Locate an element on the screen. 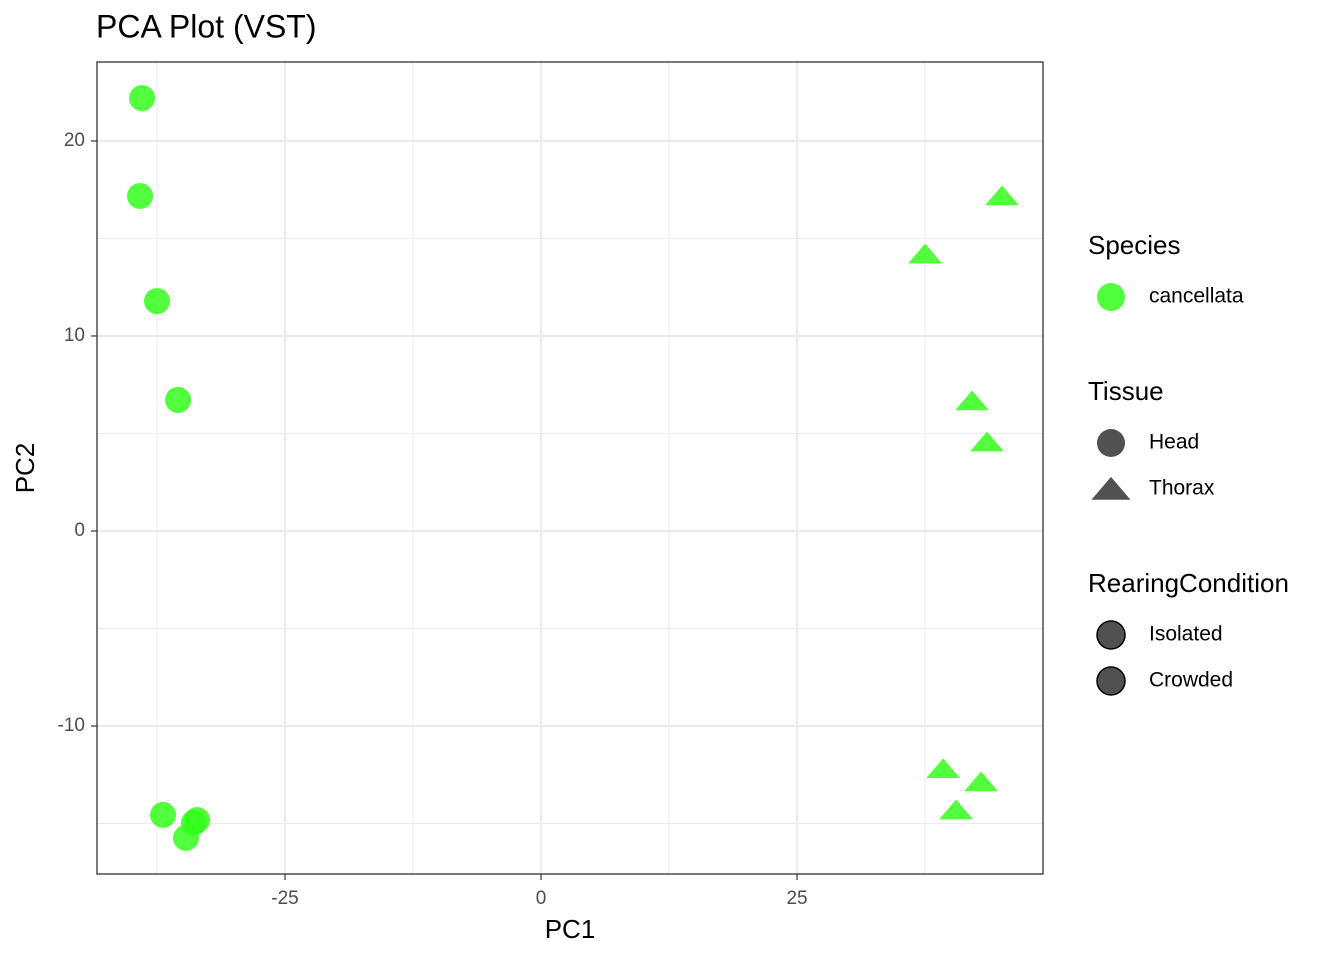  y-tick-label: 0 is located at coordinates (79, 530).